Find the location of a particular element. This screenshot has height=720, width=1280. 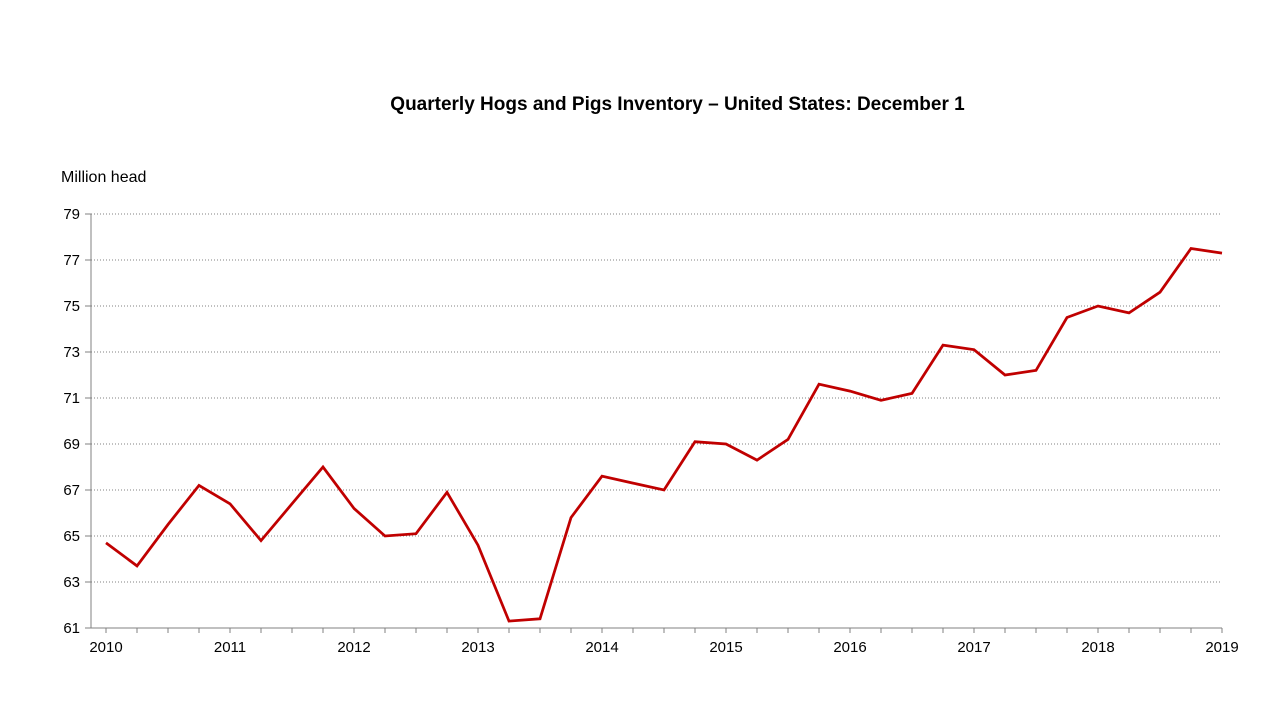

y-tick-label: 67 is located at coordinates (71, 490).